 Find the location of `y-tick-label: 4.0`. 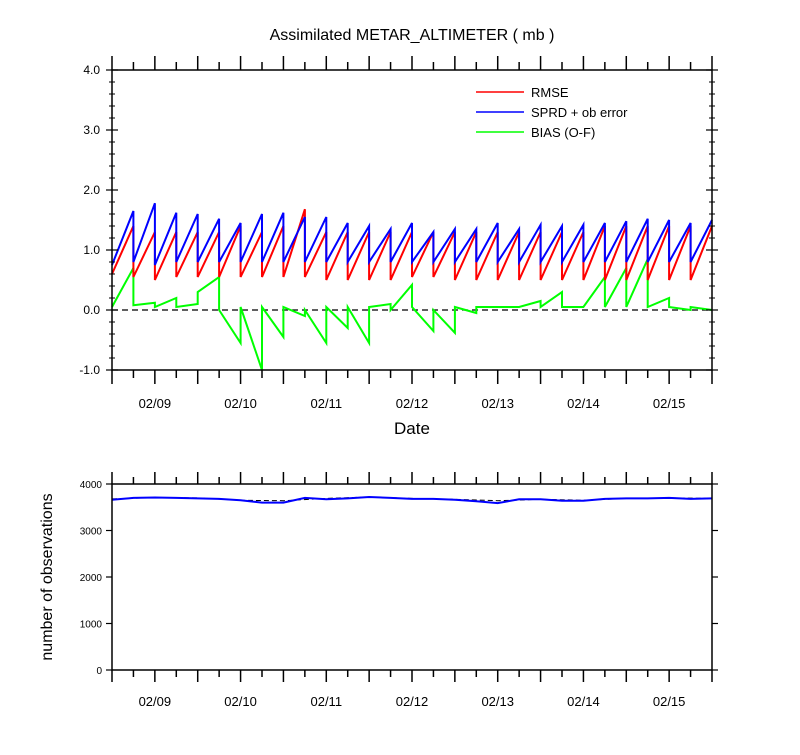

y-tick-label: 4.0 is located at coordinates (91, 70).